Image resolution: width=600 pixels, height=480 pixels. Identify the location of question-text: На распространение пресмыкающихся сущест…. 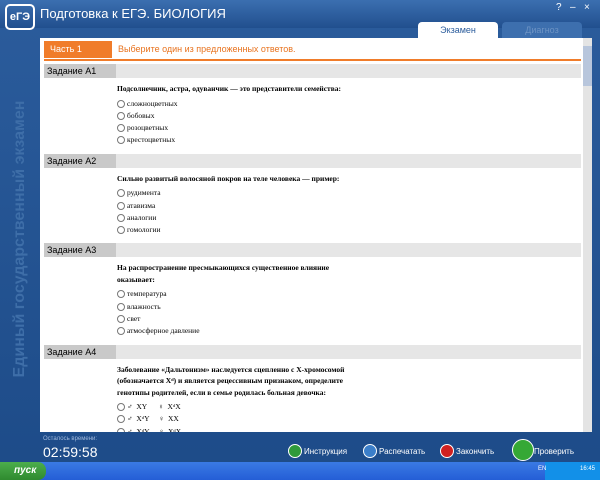
(223, 268).